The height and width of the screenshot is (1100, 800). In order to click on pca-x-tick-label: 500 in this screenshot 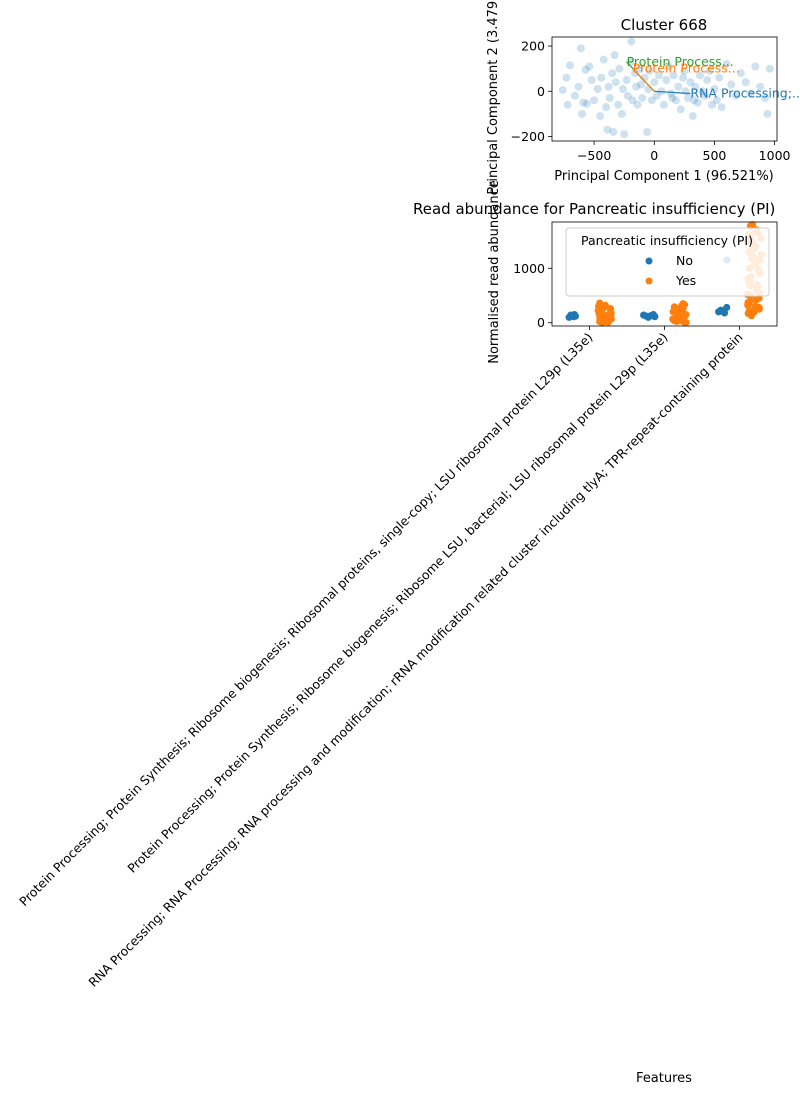, I will do `click(715, 155)`.